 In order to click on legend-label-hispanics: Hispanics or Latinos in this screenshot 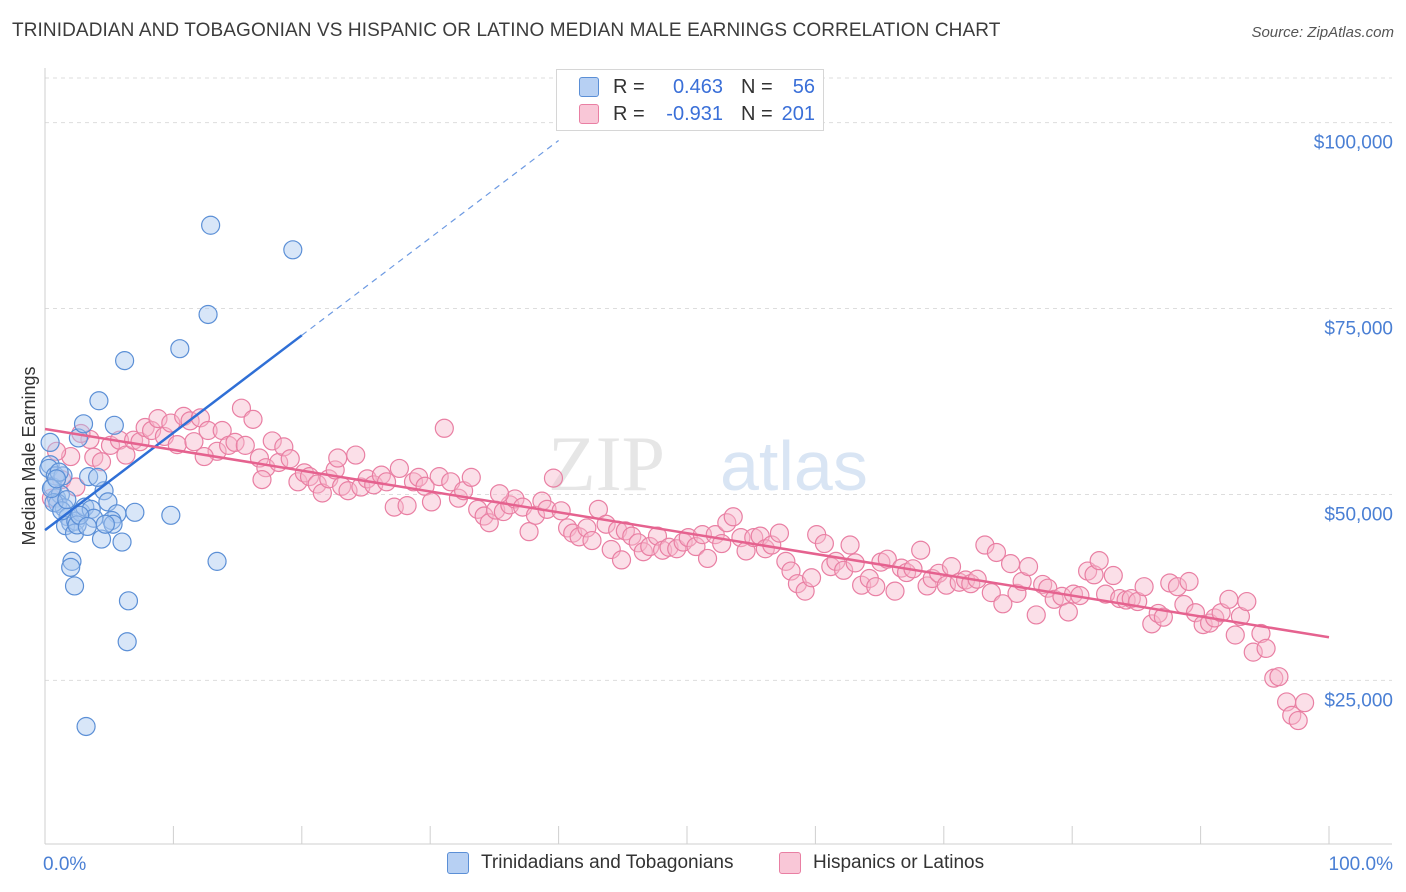, I will do `click(899, 862)`.